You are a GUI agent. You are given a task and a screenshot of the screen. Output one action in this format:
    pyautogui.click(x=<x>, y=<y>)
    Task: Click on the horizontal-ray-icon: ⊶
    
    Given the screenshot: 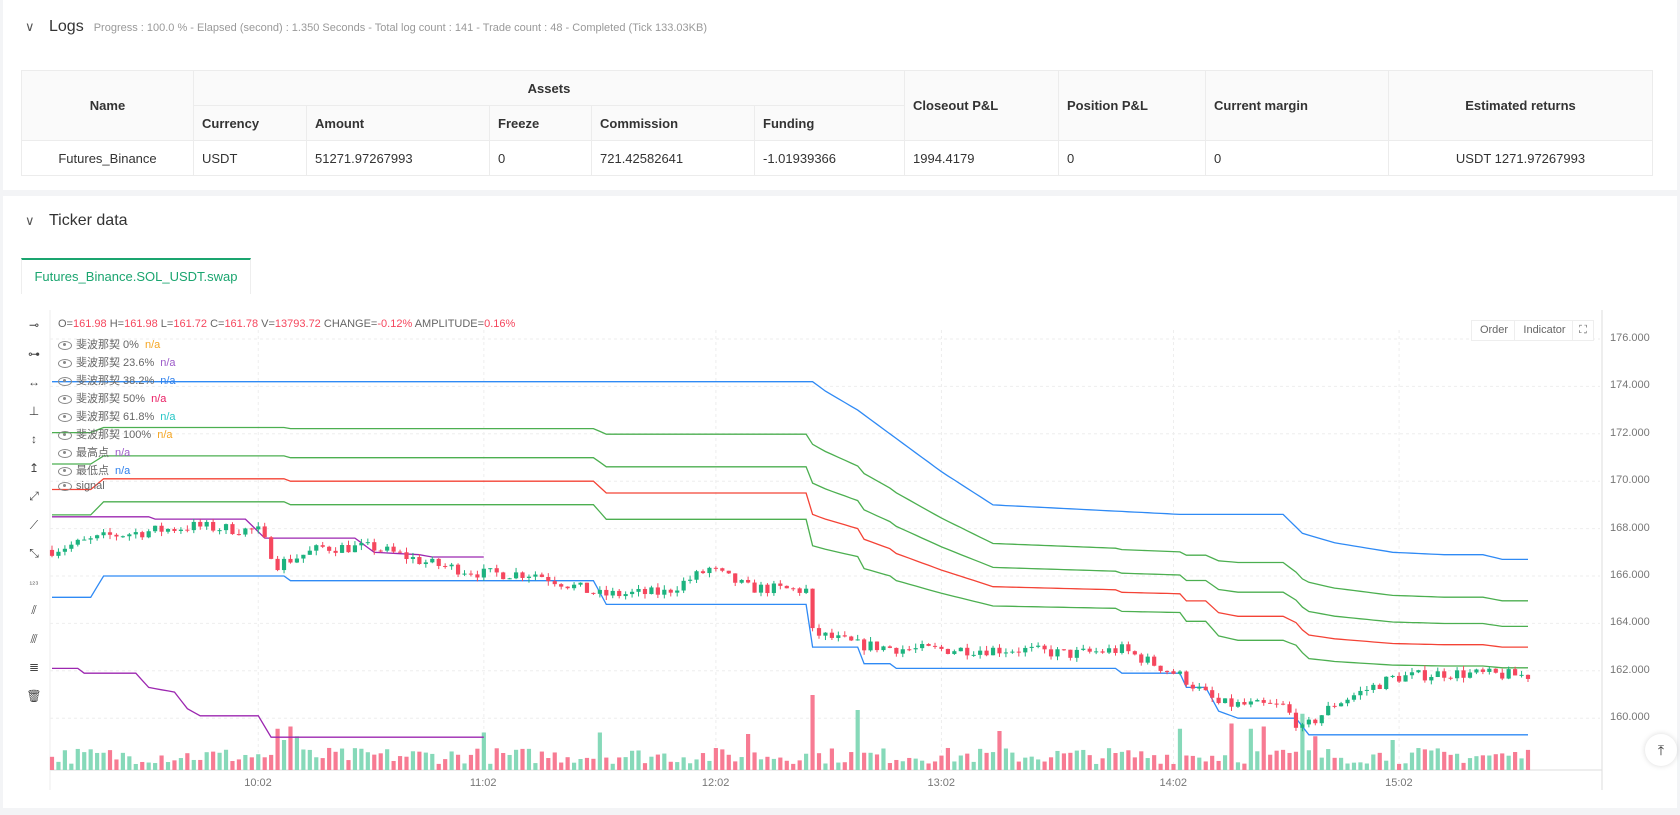 What is the action you would take?
    pyautogui.click(x=34, y=353)
    